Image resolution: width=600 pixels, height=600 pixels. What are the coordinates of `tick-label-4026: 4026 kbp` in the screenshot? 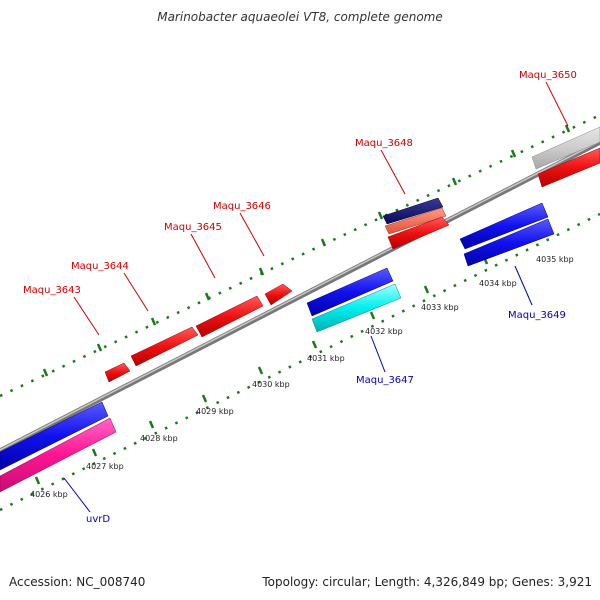 It's located at (49, 494).